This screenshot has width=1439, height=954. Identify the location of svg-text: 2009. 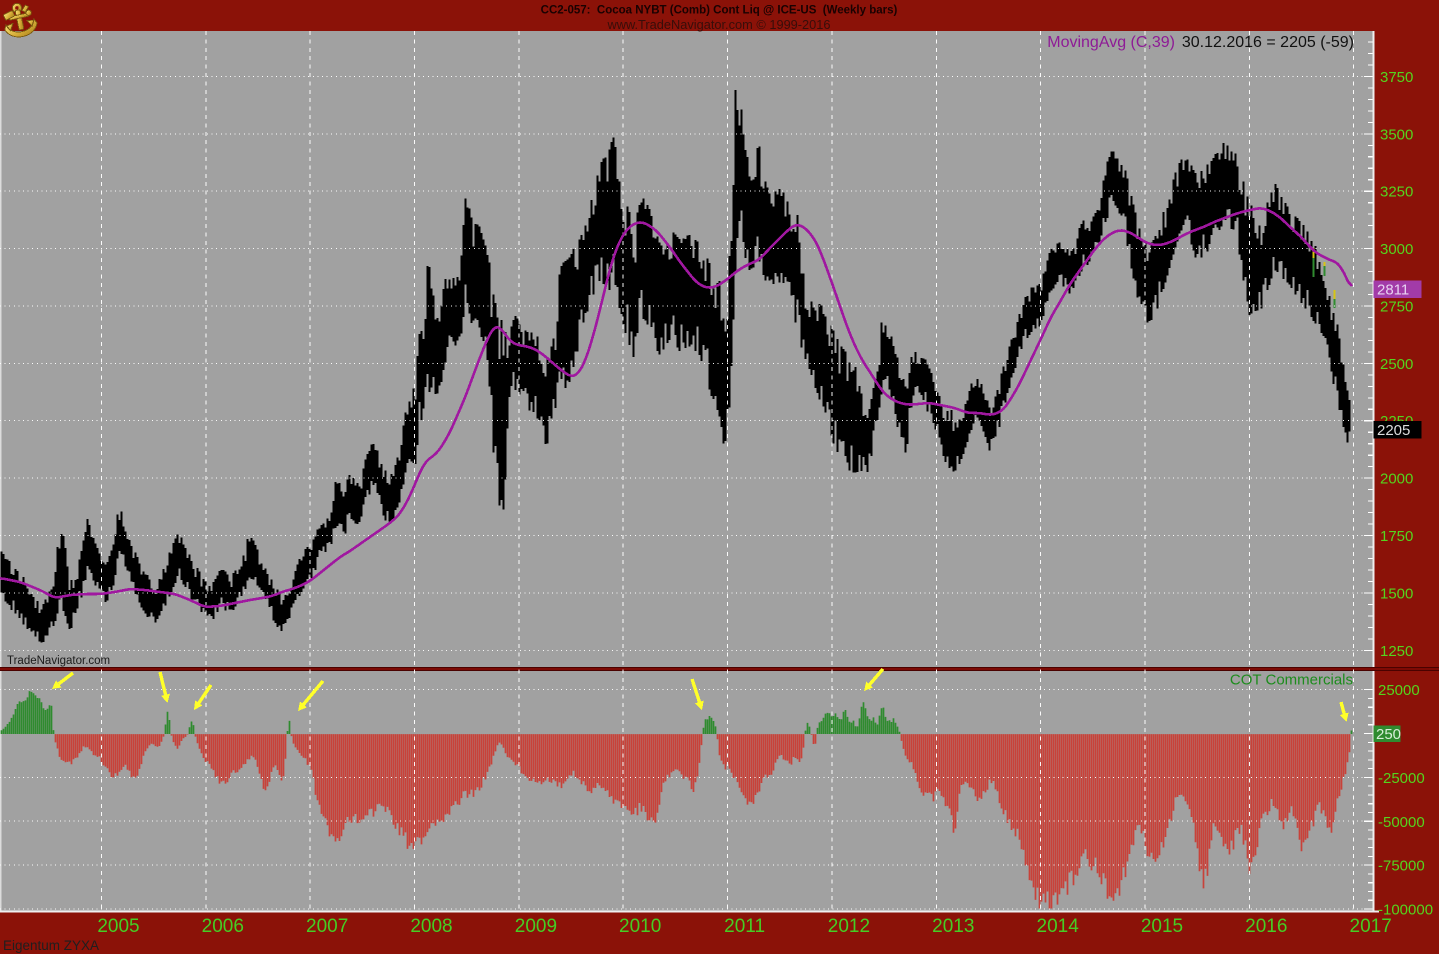
(536, 926).